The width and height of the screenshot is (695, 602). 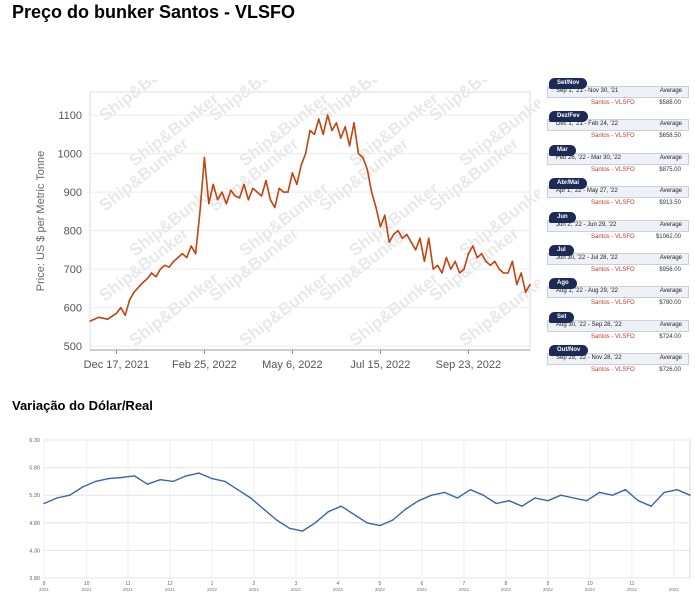 I want to click on price-header-row: Jun 30, '22 - Jul 28, '22 Average, so click(x=618, y=258).